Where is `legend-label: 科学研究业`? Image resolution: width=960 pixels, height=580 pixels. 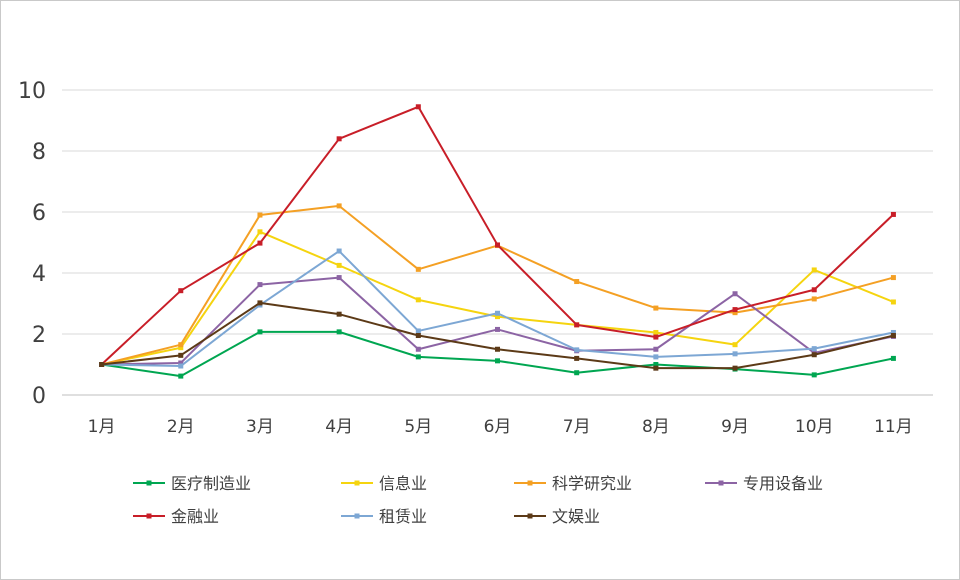
legend-label: 科学研究业 is located at coordinates (592, 483).